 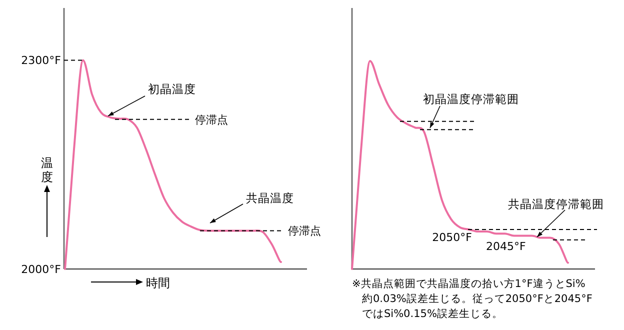 What do you see at coordinates (41, 61) in the screenshot?
I see `y-tick-label: 2300°F` at bounding box center [41, 61].